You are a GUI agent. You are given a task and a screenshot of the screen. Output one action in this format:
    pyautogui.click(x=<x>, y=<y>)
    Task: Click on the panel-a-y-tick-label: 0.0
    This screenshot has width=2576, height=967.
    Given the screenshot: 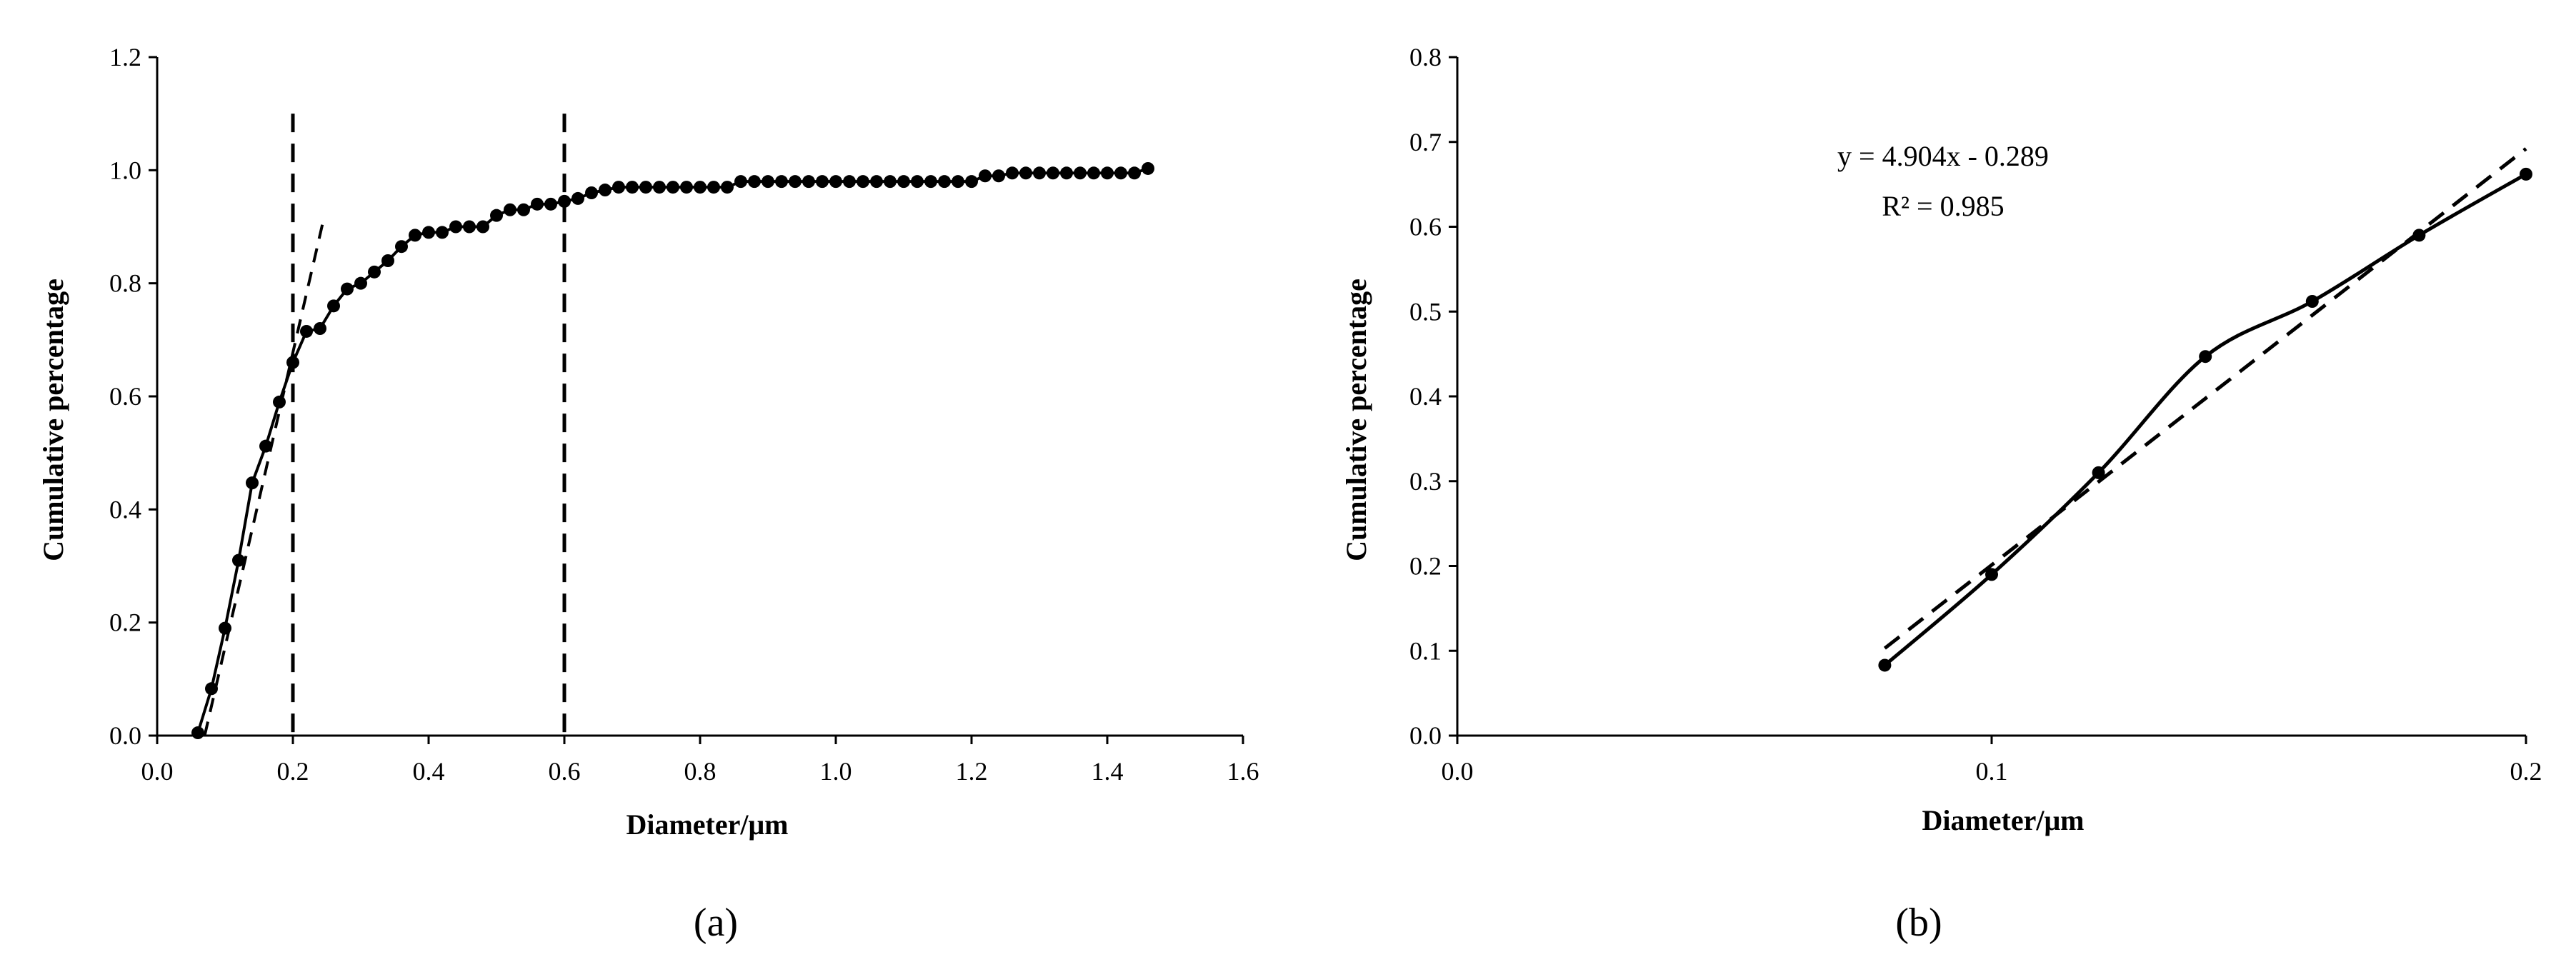 What is the action you would take?
    pyautogui.click(x=125, y=736)
    